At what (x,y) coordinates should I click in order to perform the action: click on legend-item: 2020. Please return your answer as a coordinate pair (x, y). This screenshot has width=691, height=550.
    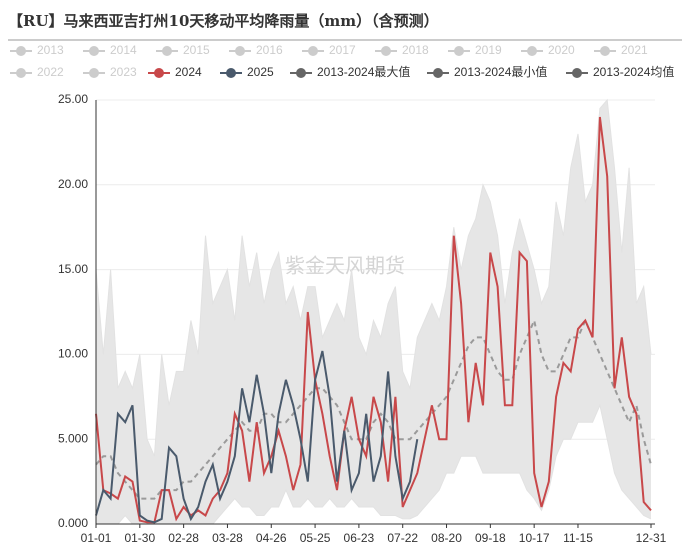
    Looking at the image, I should click on (548, 50).